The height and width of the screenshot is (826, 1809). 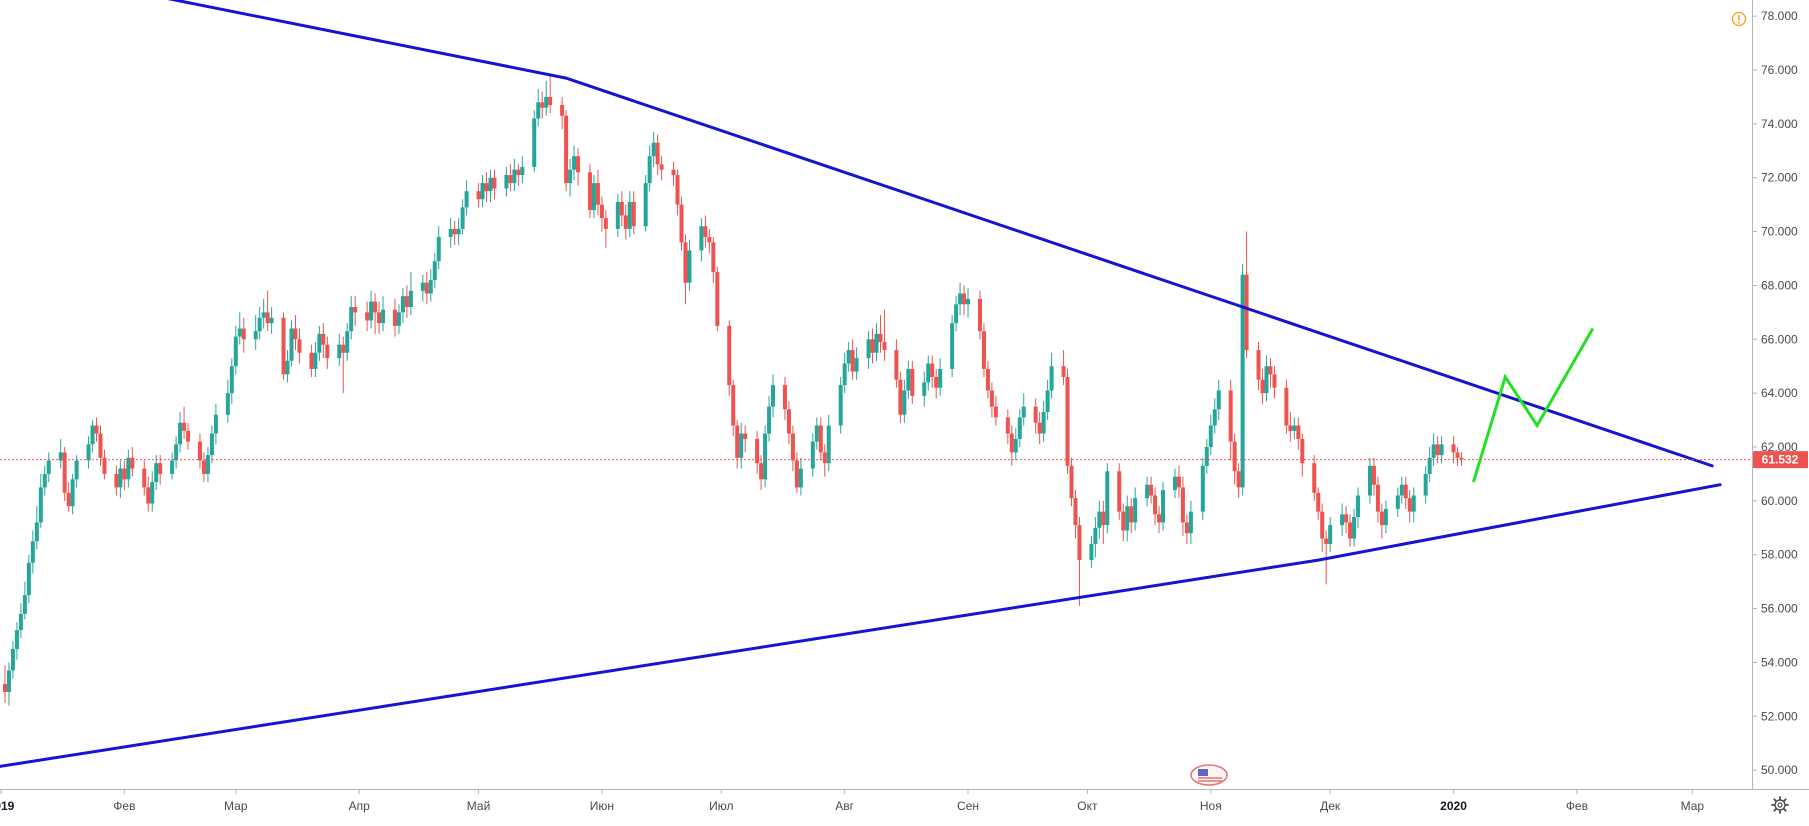 I want to click on event-flag-icon, so click(x=1209, y=775).